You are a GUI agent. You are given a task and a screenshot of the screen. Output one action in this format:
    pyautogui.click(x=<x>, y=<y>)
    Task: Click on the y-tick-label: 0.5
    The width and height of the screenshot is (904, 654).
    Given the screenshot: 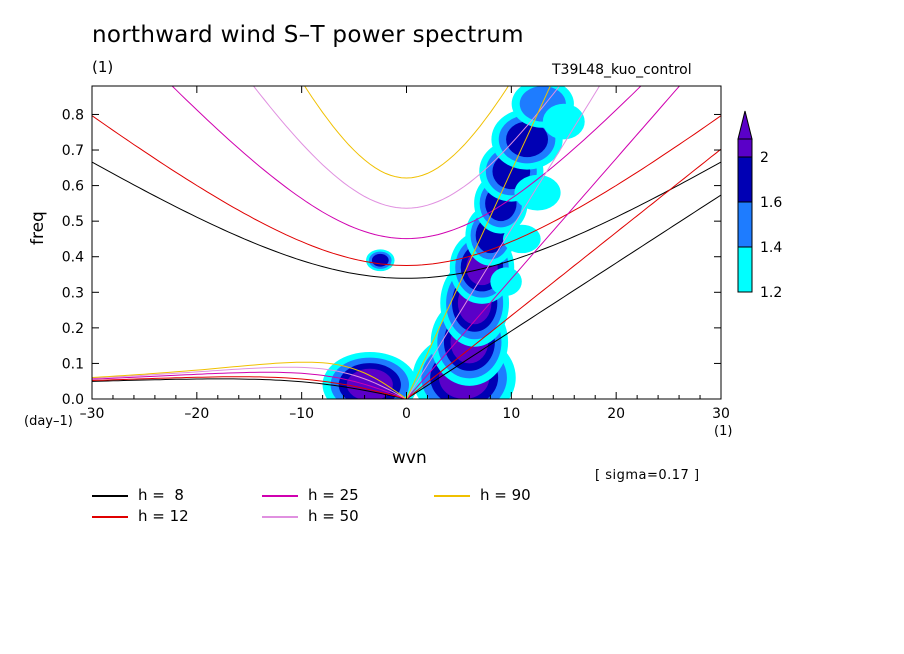 What is the action you would take?
    pyautogui.click(x=73, y=222)
    